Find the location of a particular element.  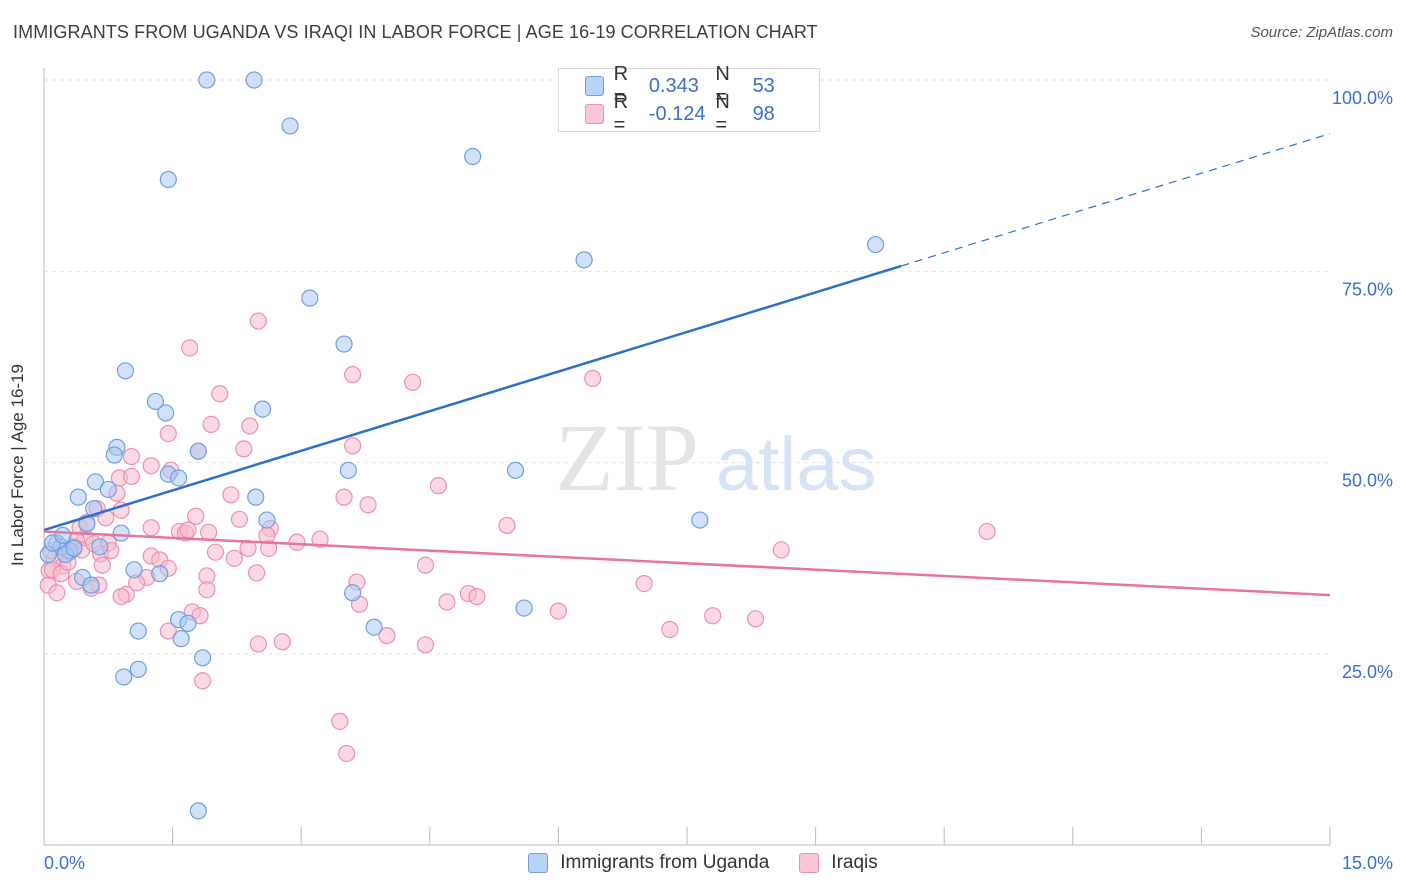

iraqi-trend-line is located at coordinates (687, 563).